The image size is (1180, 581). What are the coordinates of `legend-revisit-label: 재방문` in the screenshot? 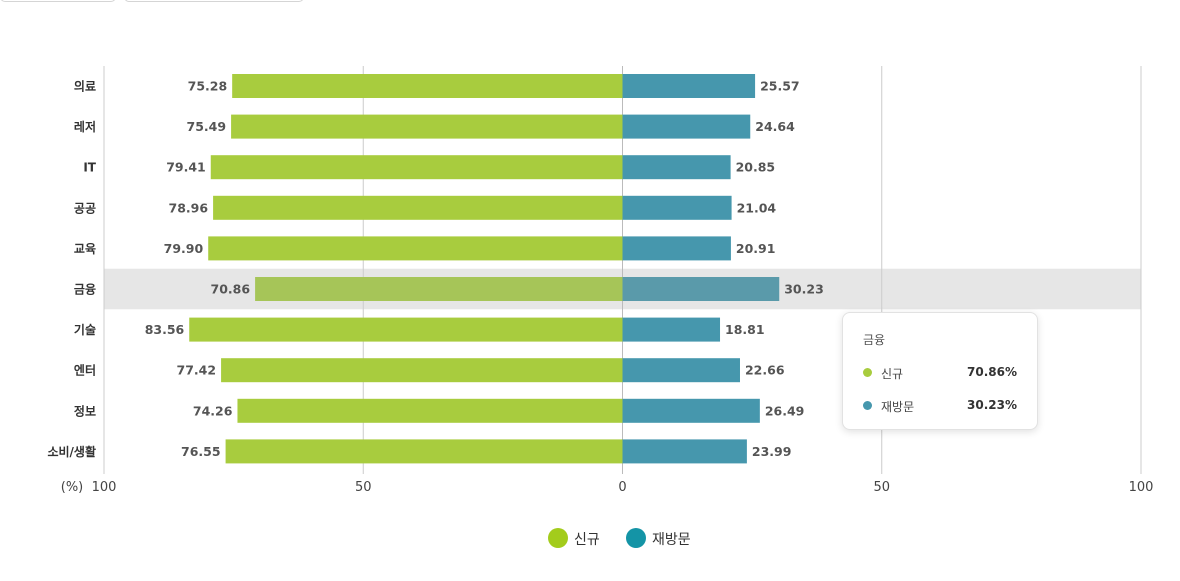 It's located at (671, 540).